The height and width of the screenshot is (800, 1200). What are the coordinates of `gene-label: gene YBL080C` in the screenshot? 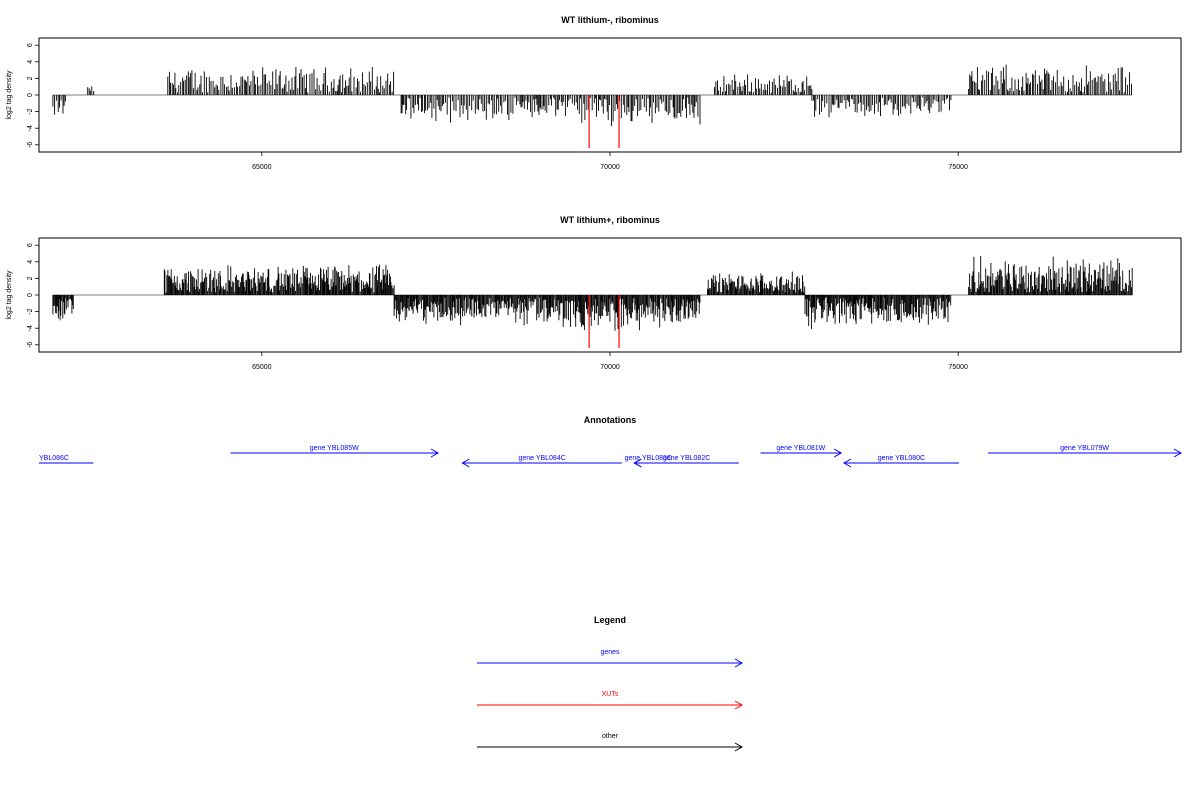 It's located at (901, 458).